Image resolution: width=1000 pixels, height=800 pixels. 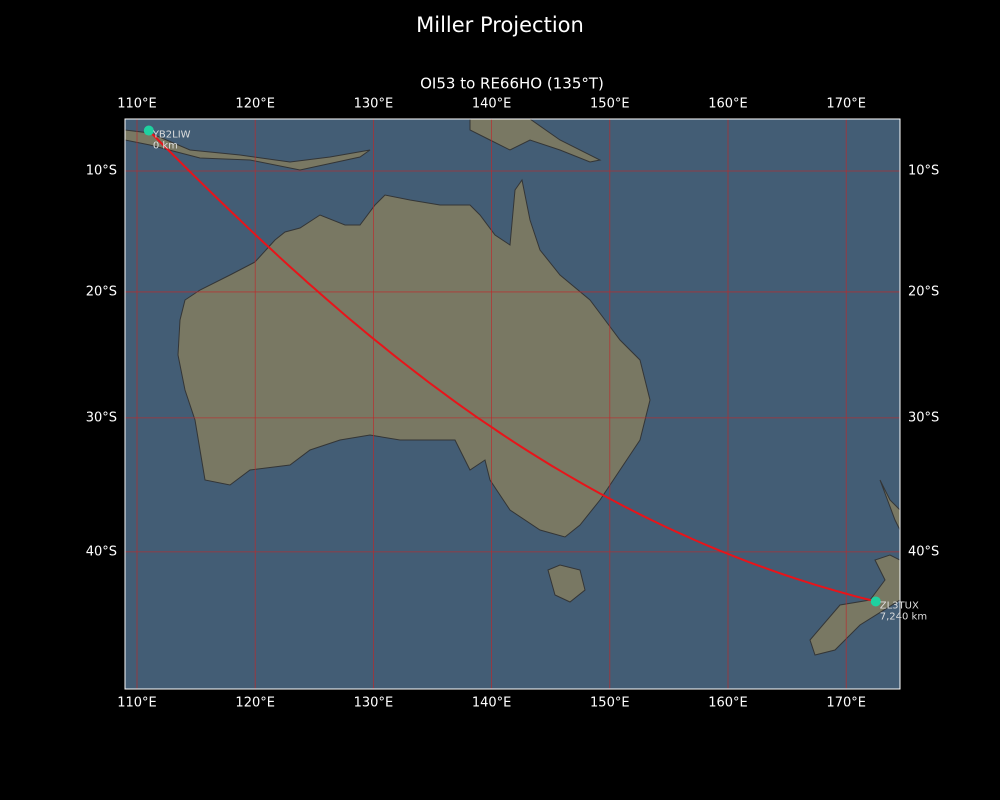 What do you see at coordinates (903, 616) in the screenshot?
I see `station-distance: 7,240 km` at bounding box center [903, 616].